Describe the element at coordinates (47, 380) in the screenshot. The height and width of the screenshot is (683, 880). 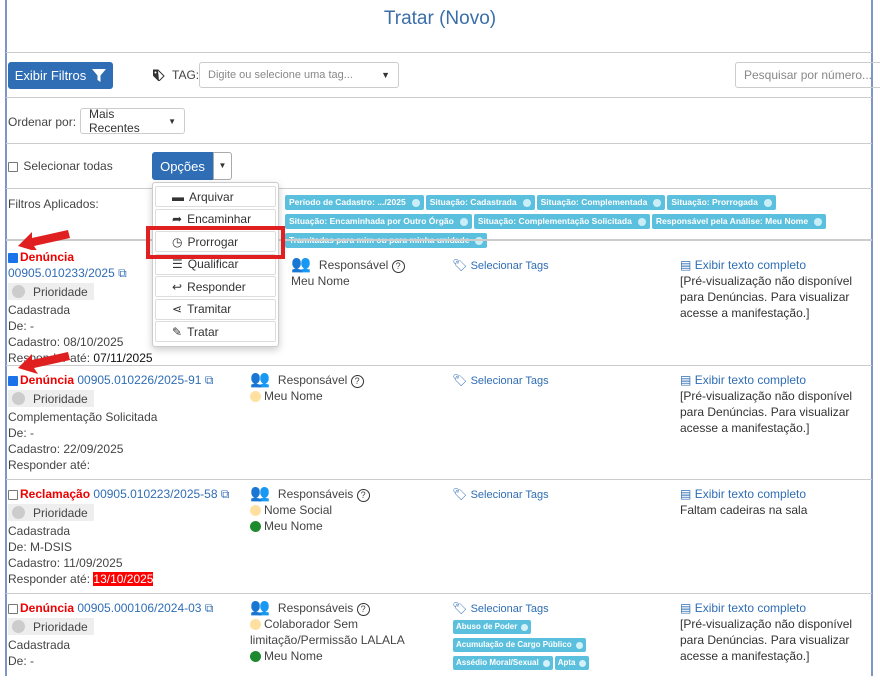
I see `manifestation-type: Denúncia` at that location.